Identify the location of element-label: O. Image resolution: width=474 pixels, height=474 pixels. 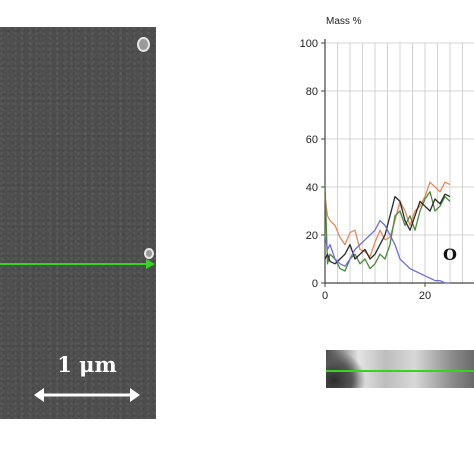
(450, 254).